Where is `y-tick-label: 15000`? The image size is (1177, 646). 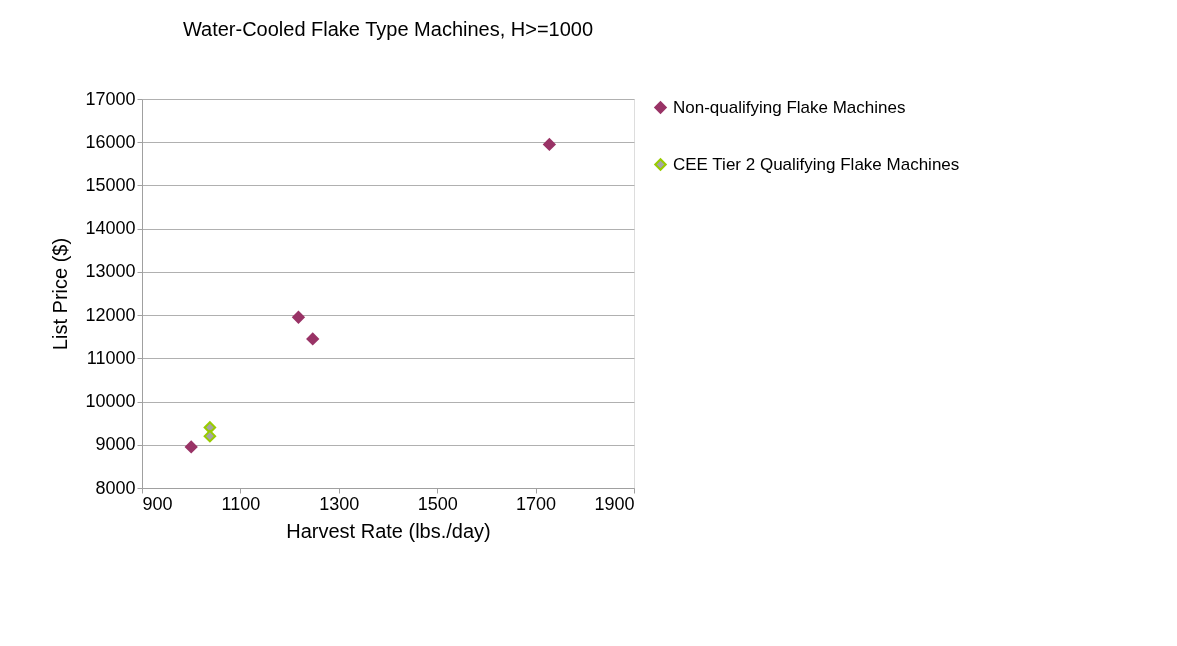 y-tick-label: 15000 is located at coordinates (110, 184).